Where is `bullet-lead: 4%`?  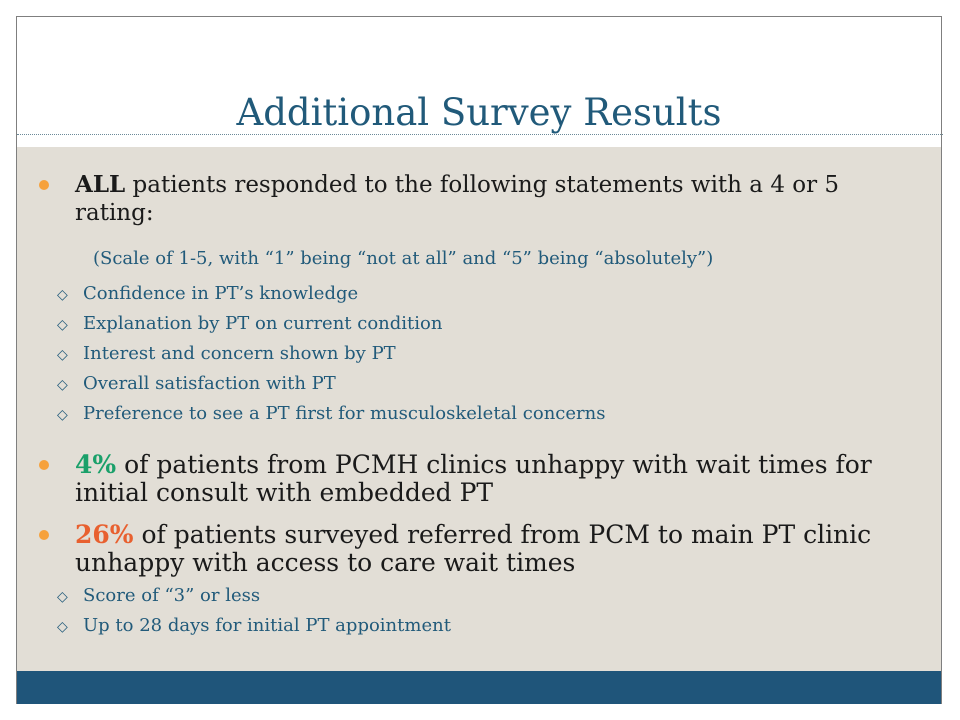
bullet-lead: 4% is located at coordinates (96, 464).